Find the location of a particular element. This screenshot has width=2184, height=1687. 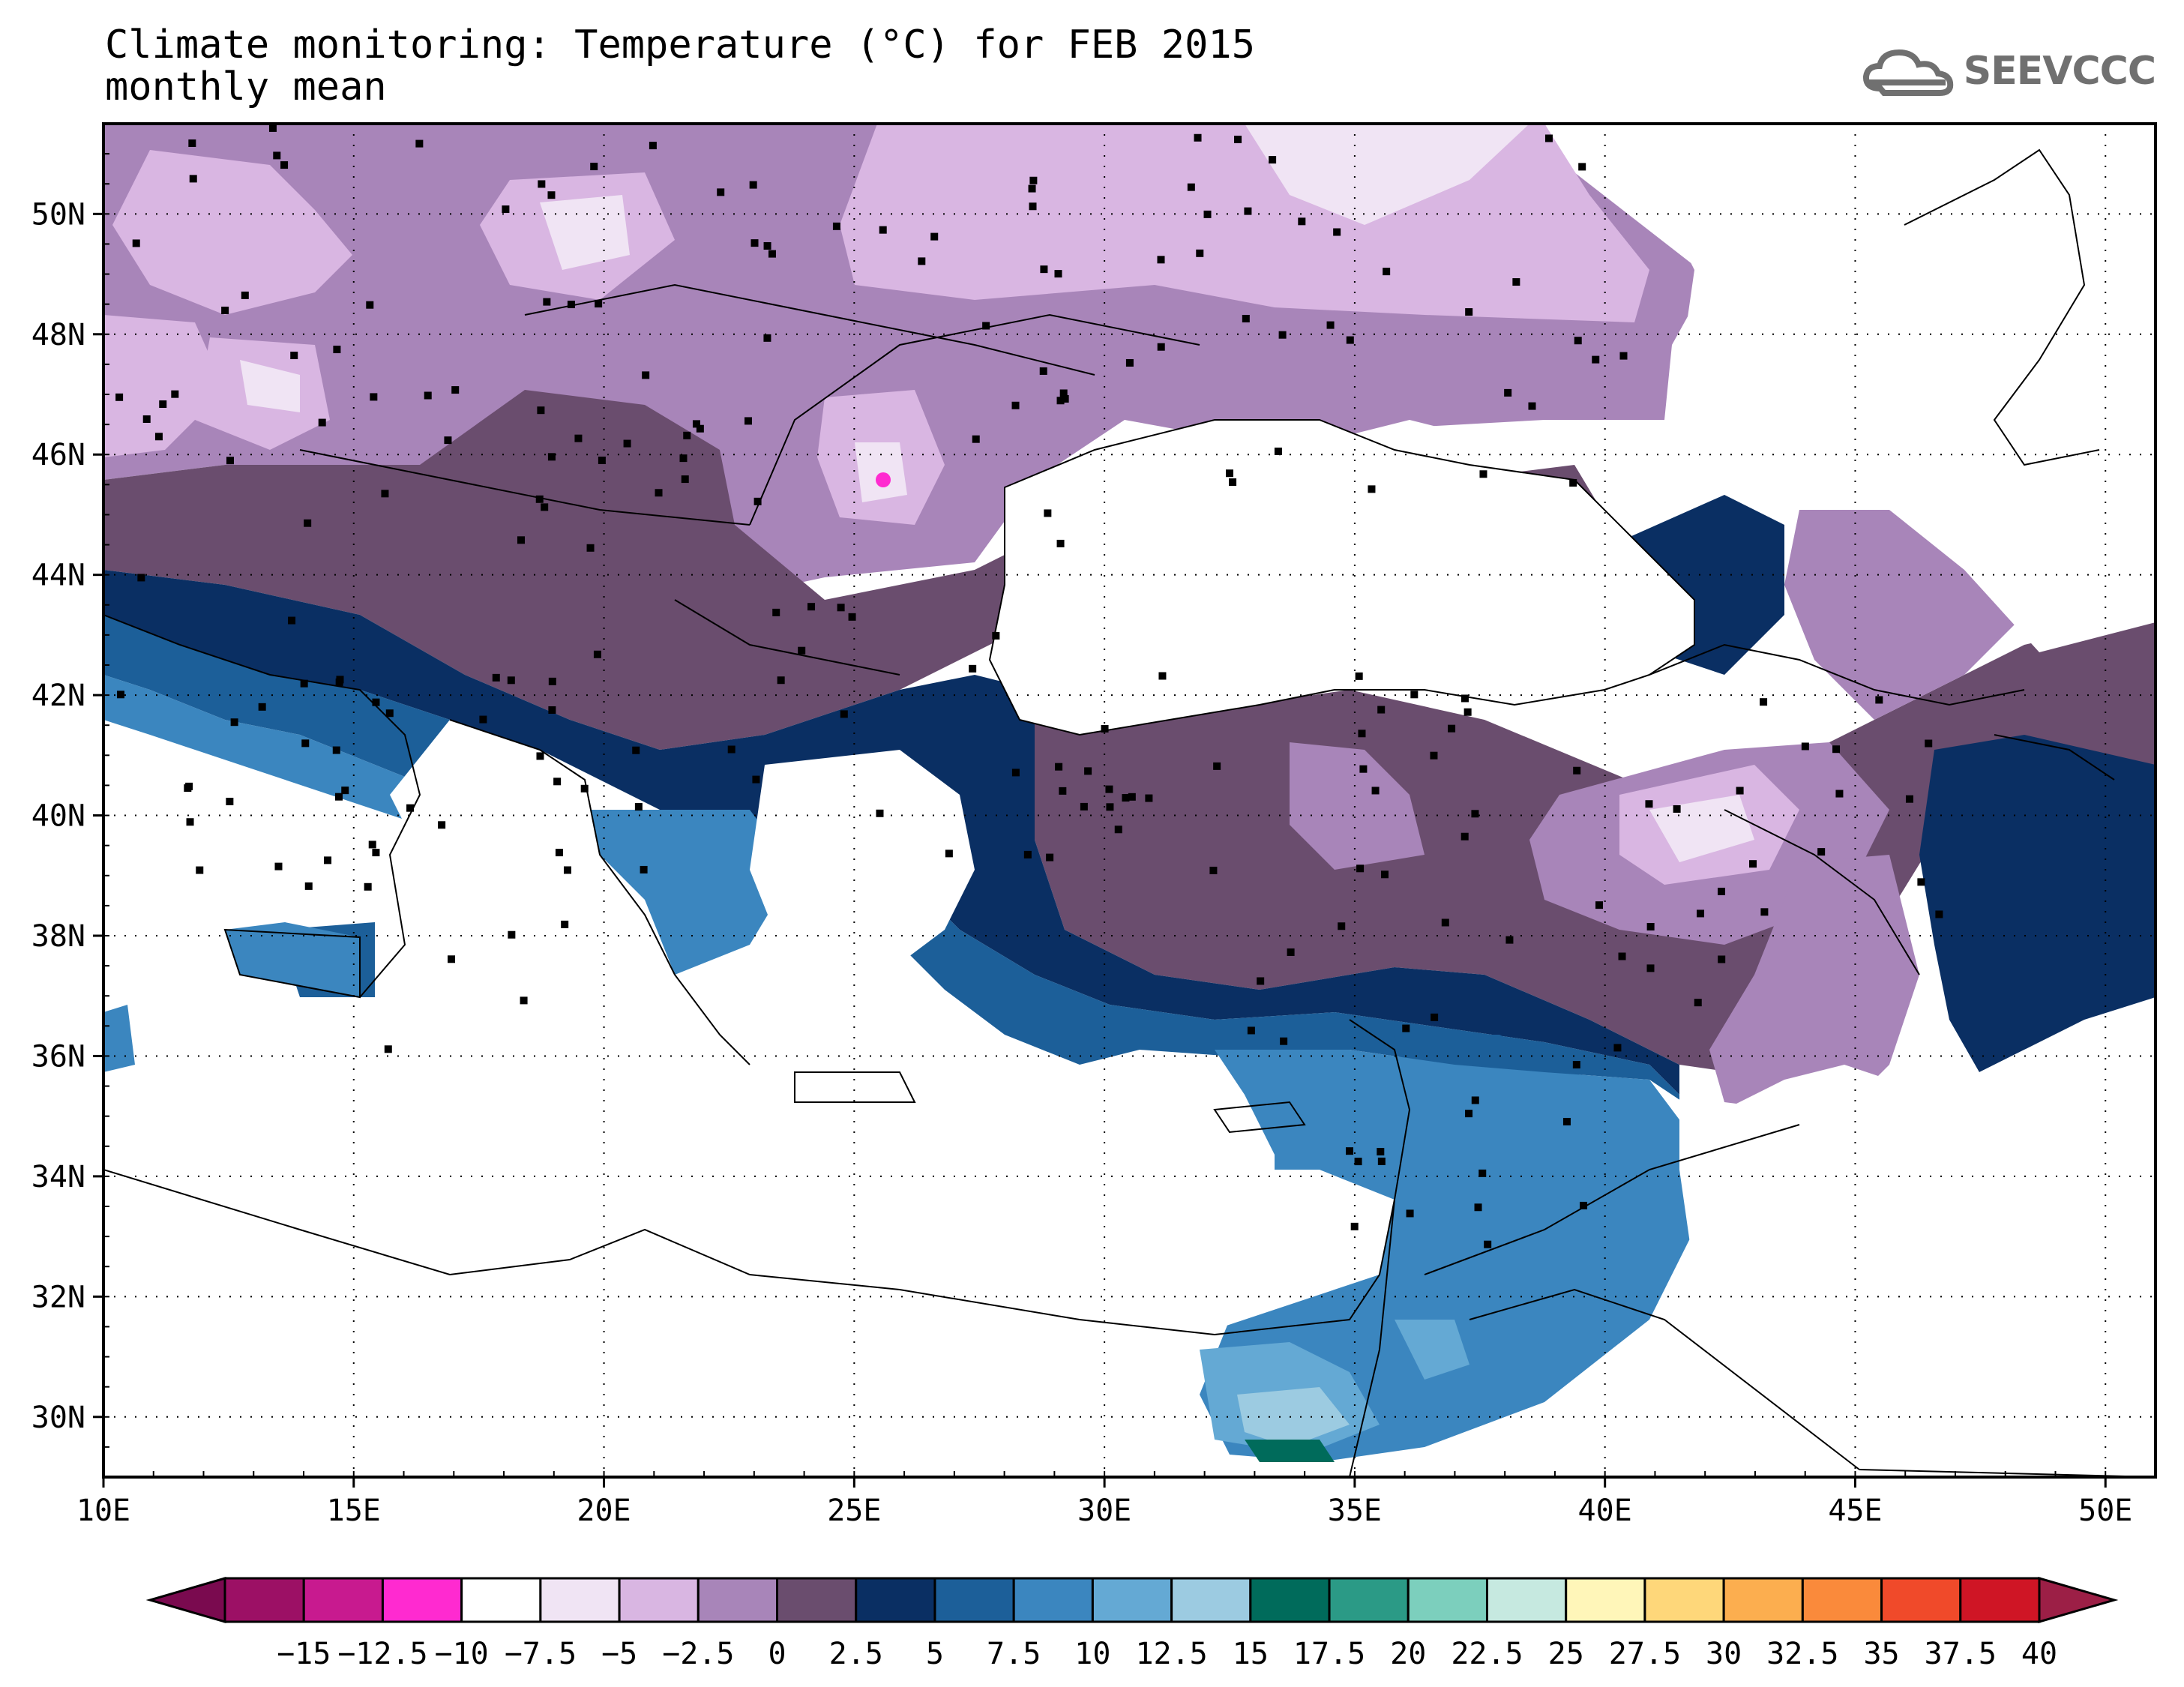

colorbar-label: 32.5 is located at coordinates (1802, 1654).